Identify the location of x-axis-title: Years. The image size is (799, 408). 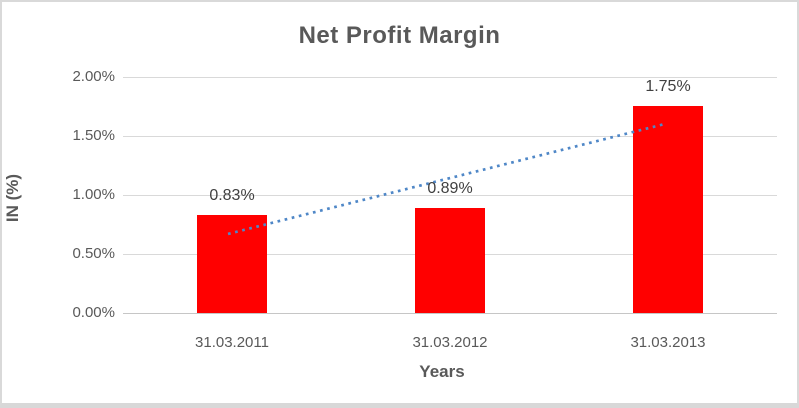
(442, 371).